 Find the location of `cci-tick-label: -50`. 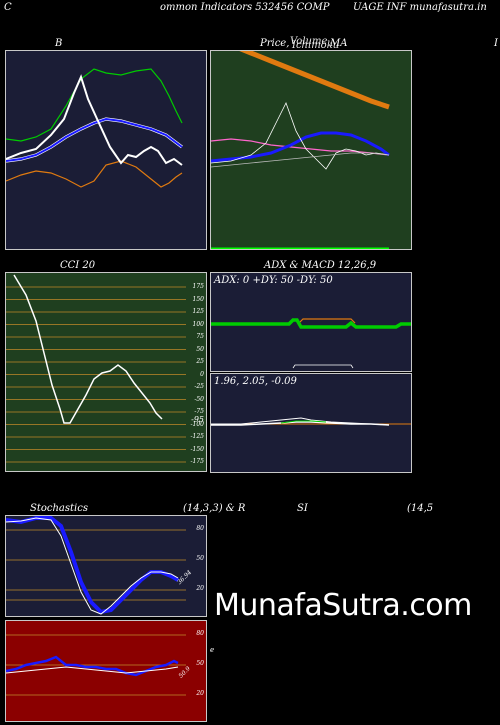

cci-tick-label: -50 is located at coordinates (199, 399).